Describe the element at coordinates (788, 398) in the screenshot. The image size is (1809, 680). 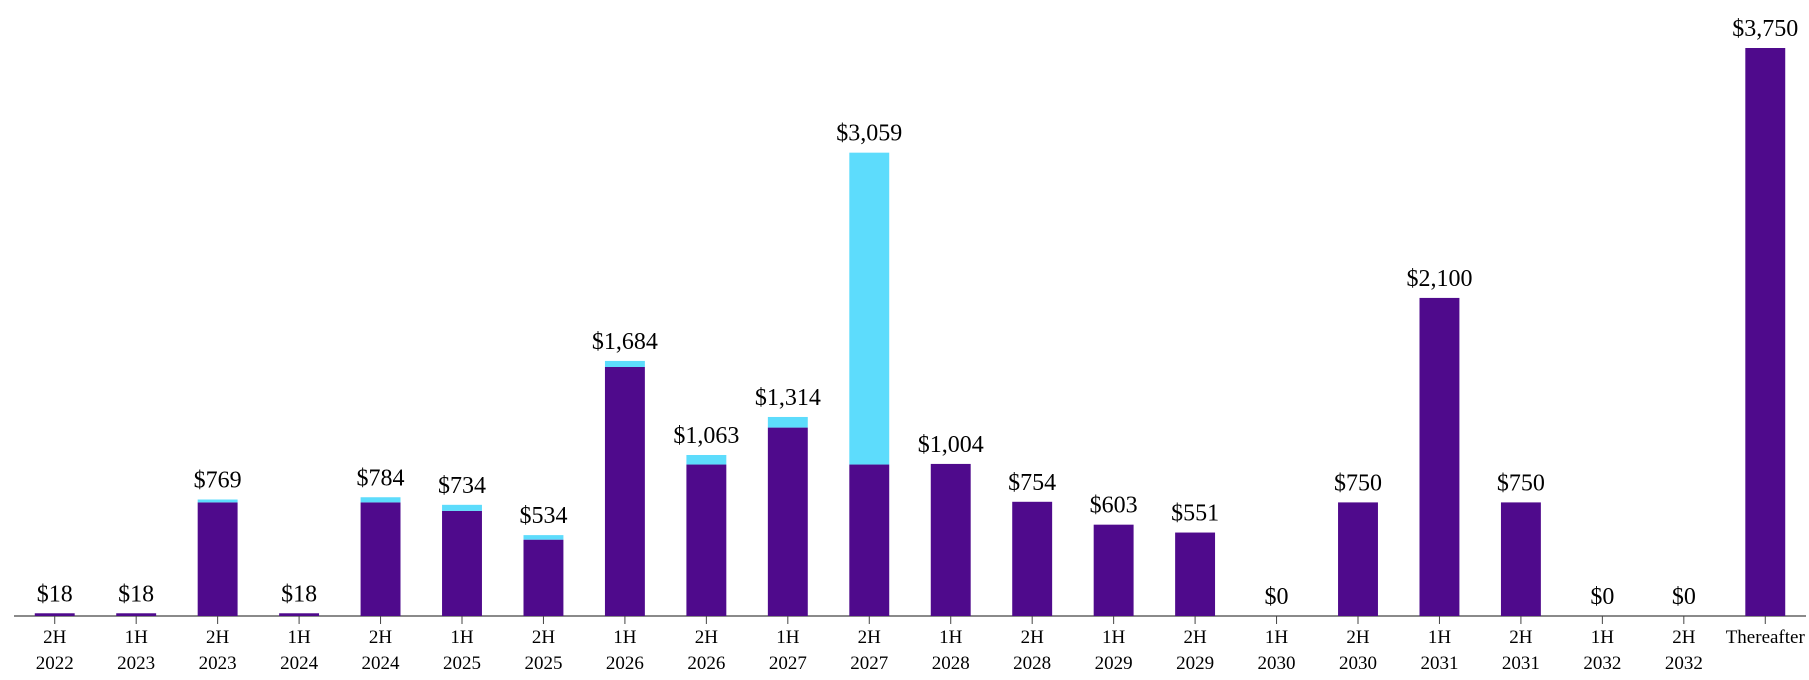
I see `total-label: $1,314` at that location.